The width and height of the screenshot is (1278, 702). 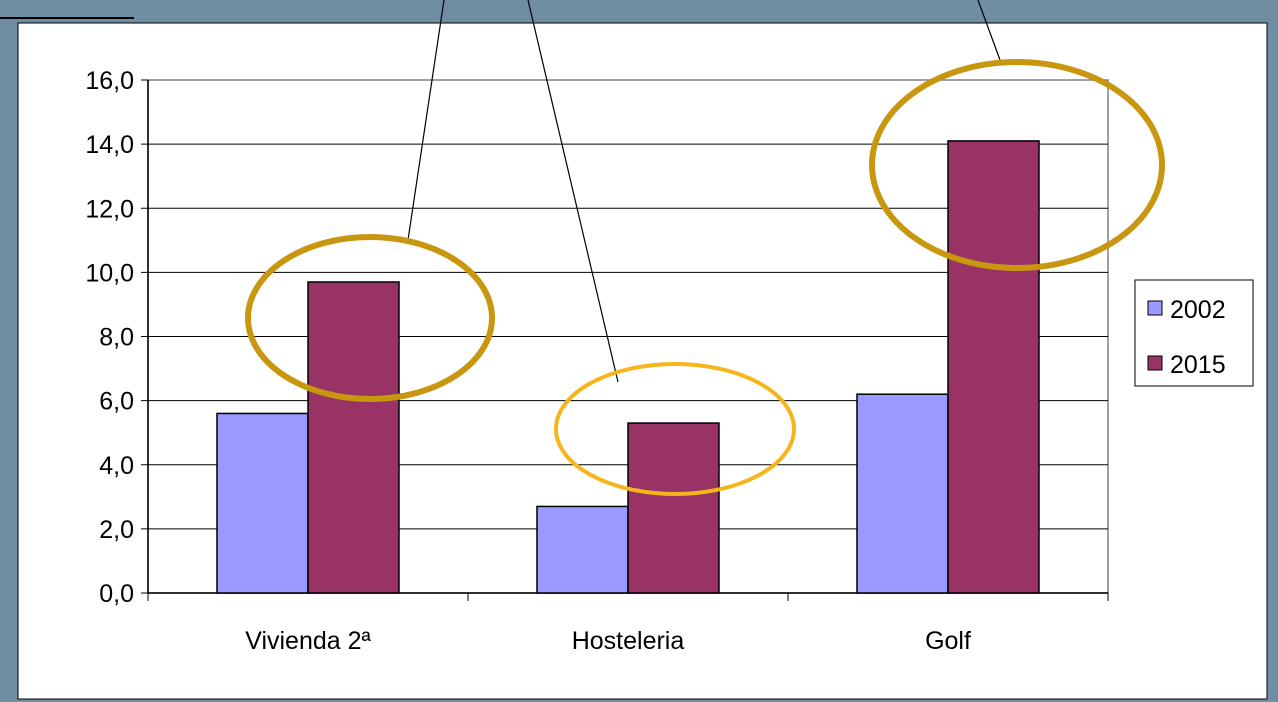 I want to click on x-axis-tick-labels: Vivienda 2ª Hosteleria Golf, so click(x=608, y=641).